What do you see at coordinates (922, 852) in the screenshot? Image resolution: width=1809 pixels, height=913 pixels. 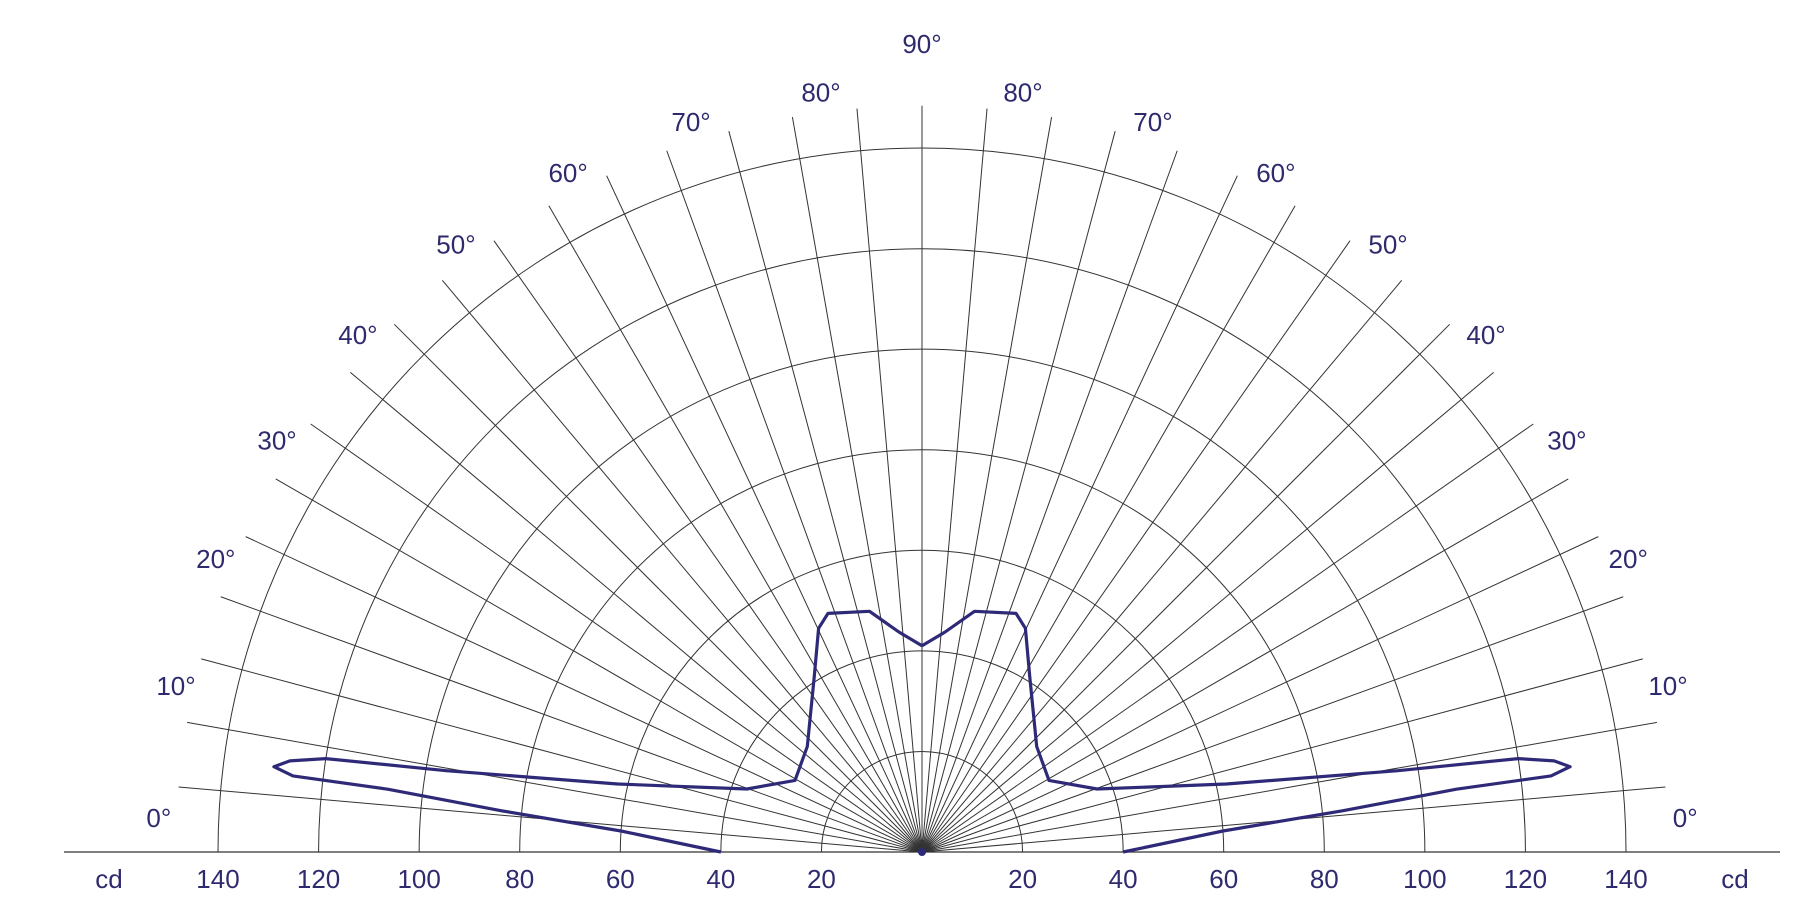 I see `center-dot` at bounding box center [922, 852].